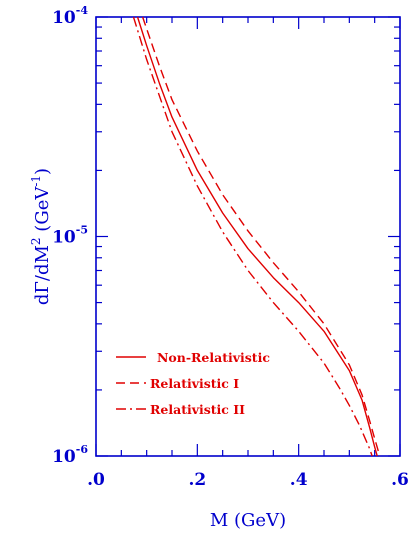 This screenshot has width=410, height=535. I want to click on x-tick-label: .2, so click(197, 480).